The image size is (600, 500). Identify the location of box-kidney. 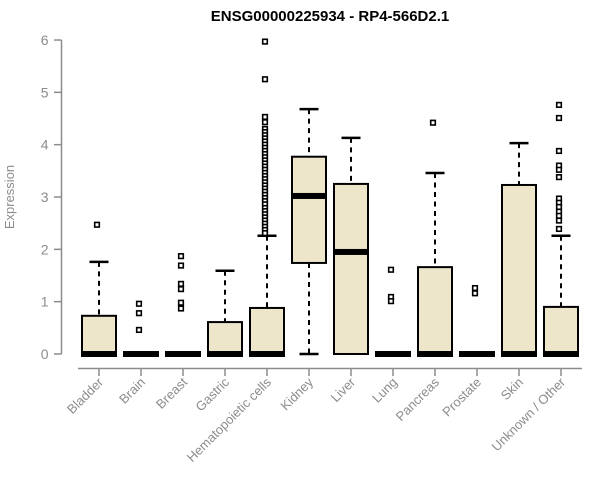
(309, 231).